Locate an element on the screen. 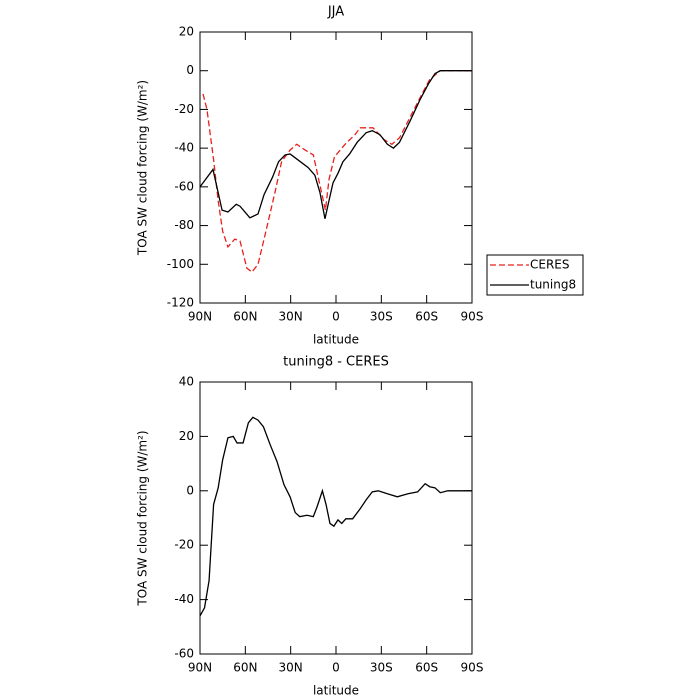 This screenshot has width=700, height=700. y-tick-label: 40 is located at coordinates (186, 382).